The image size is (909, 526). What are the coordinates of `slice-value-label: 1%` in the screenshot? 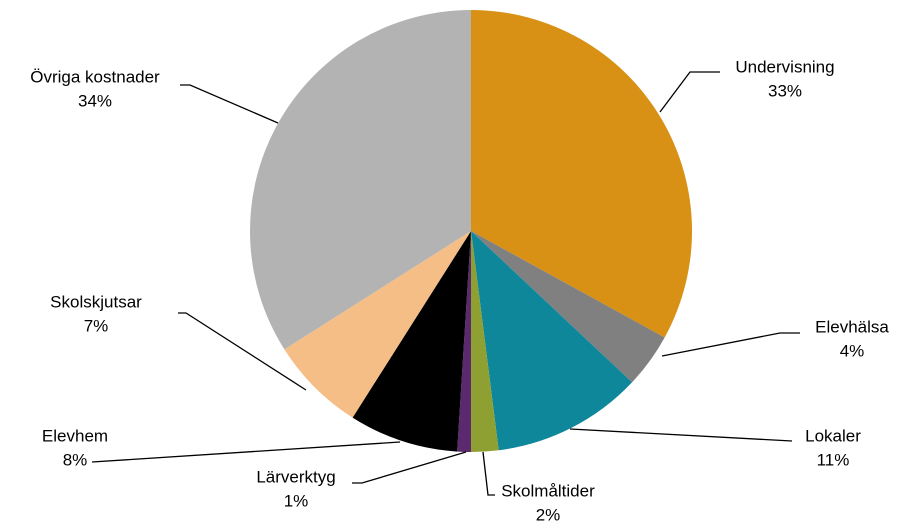 It's located at (296, 500).